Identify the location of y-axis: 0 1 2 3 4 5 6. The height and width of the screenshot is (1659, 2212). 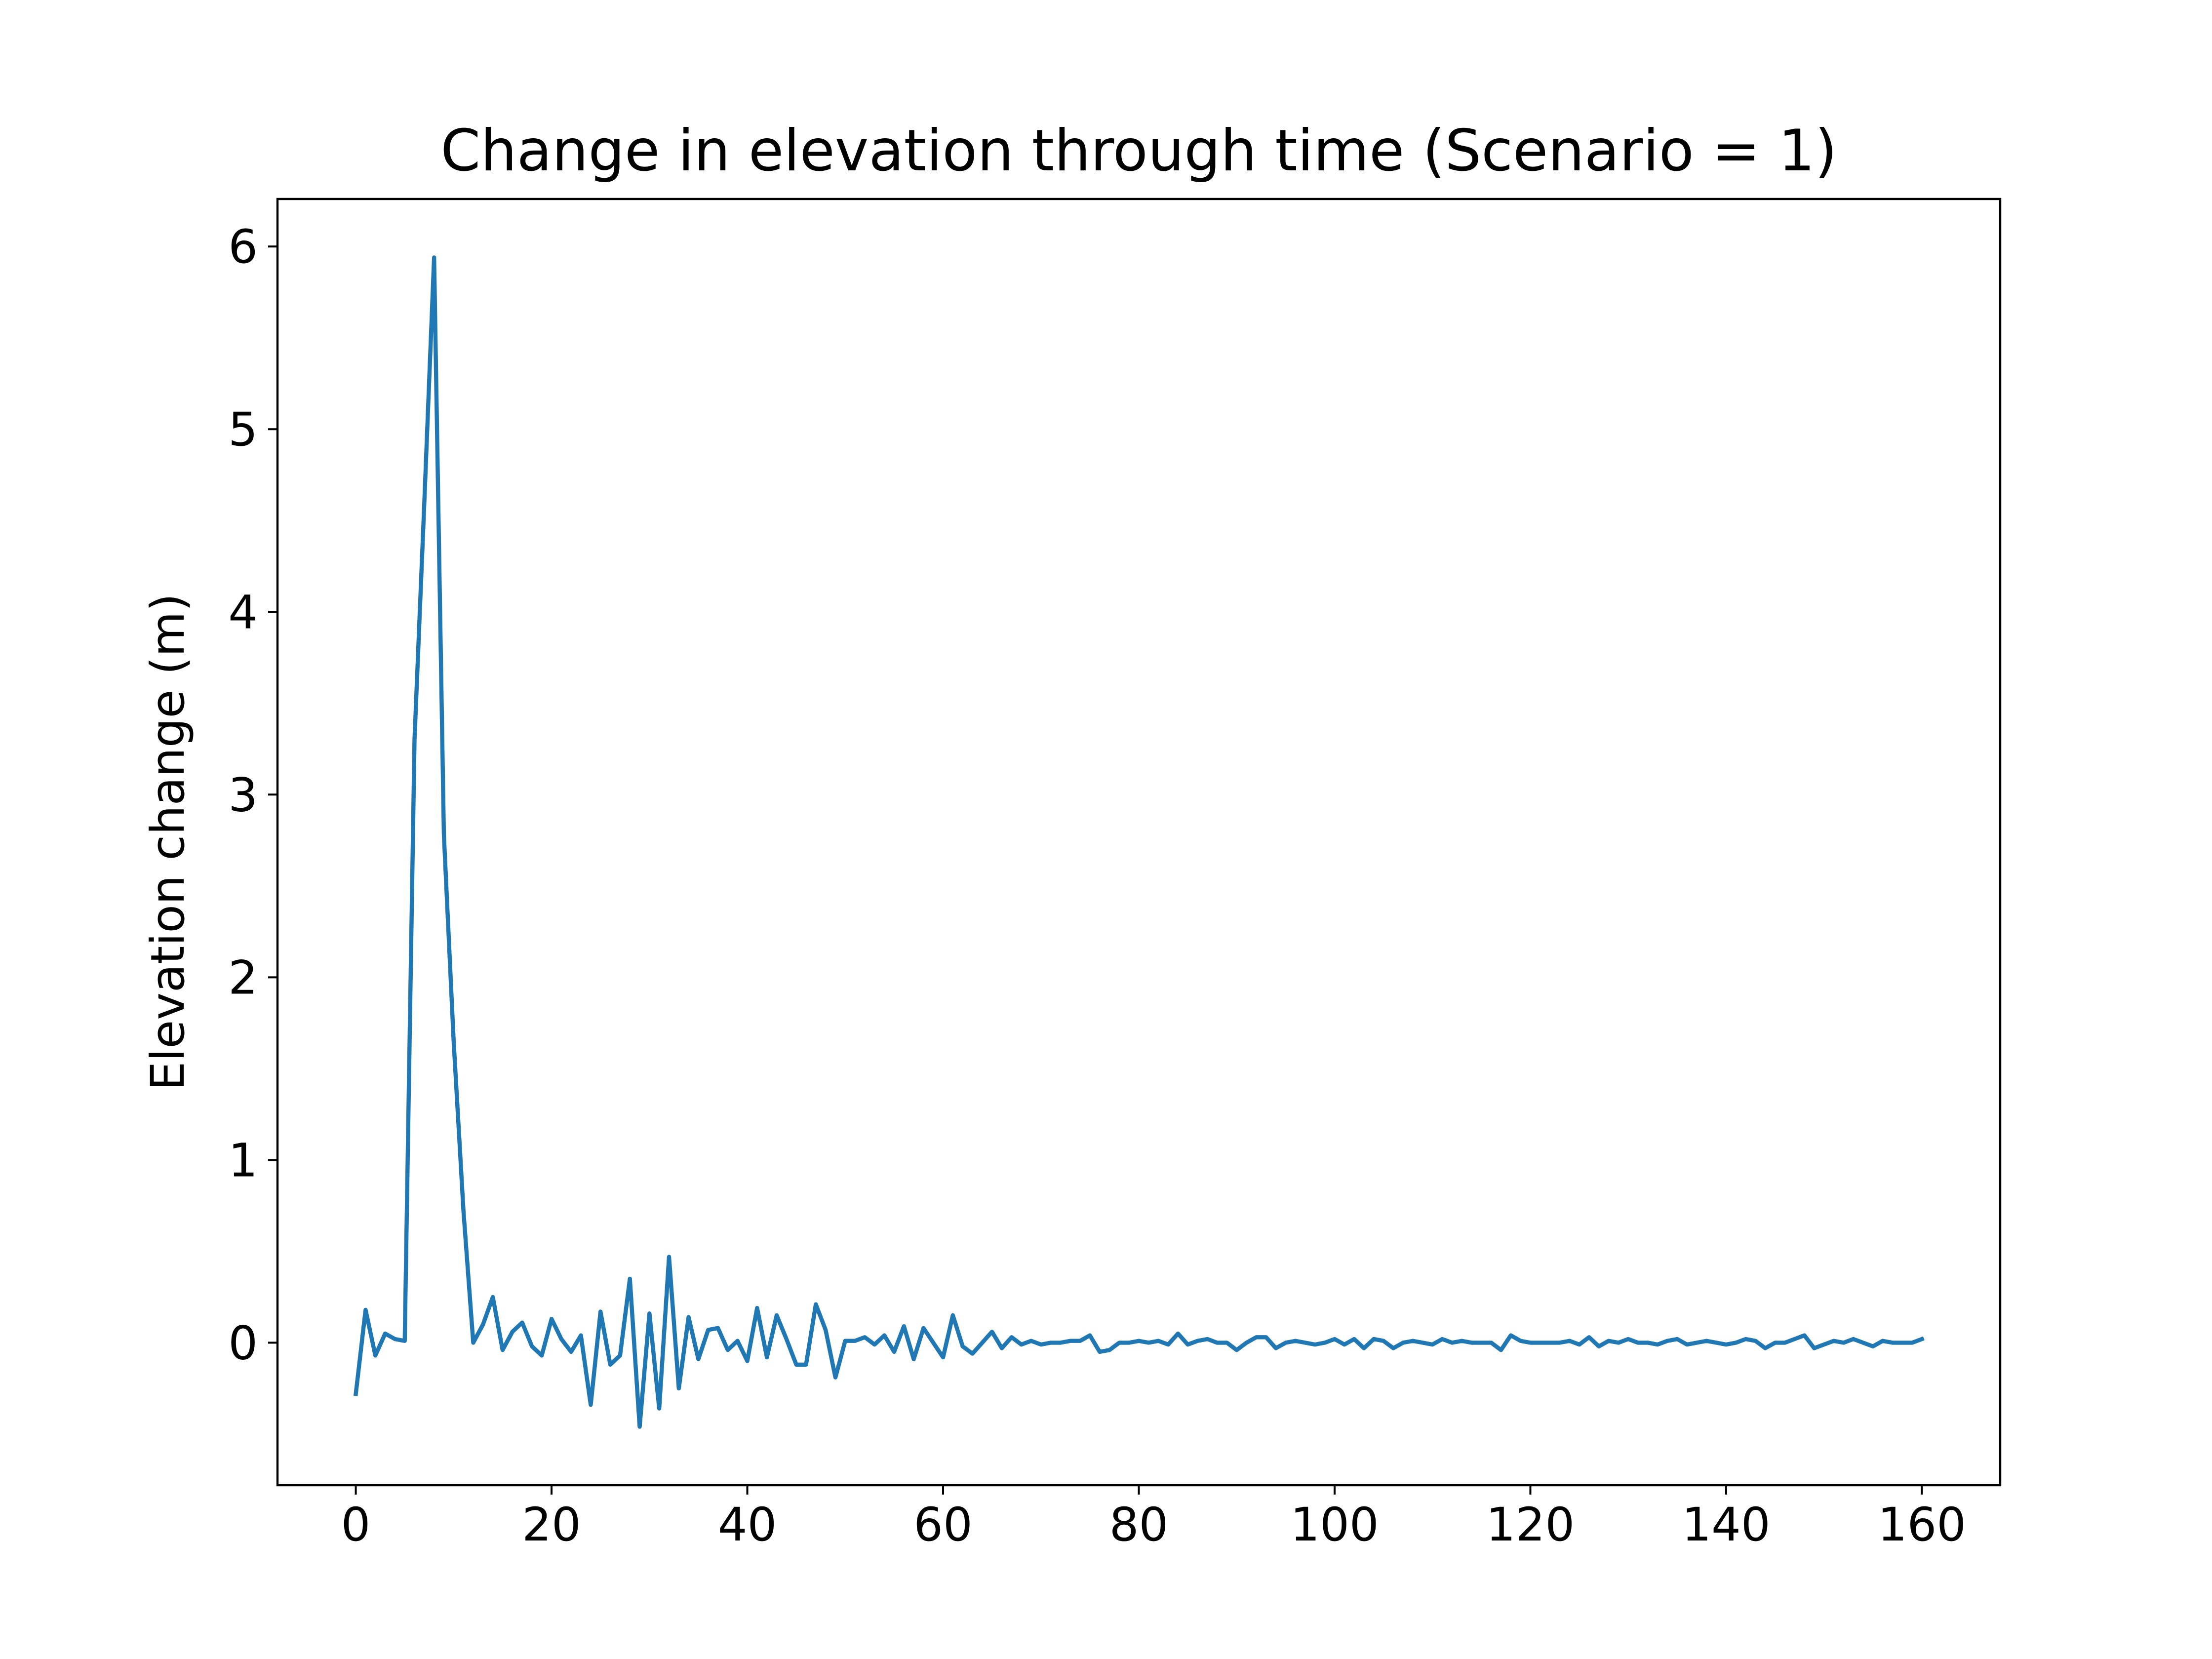
(253, 795).